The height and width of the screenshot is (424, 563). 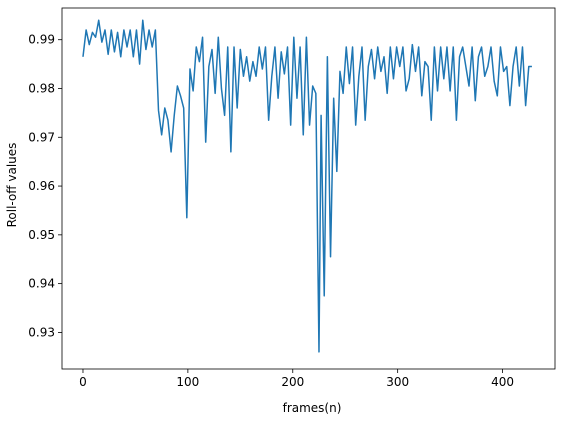 I want to click on x-tick-label: 0, so click(x=83, y=382).